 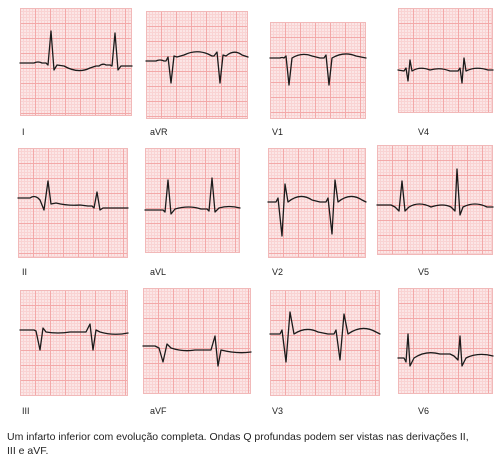 I want to click on lead-label-V3: V3, so click(x=278, y=411).